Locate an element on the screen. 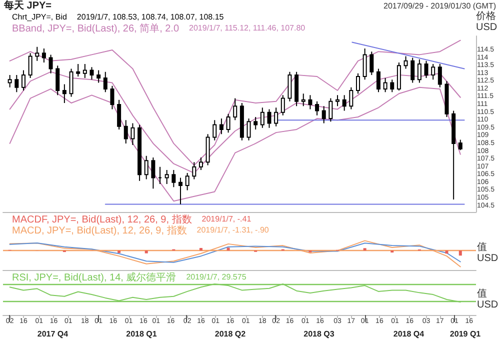 Image resolution: width=500 pixels, height=347 pixels. y-axis-title: 价格 USD is located at coordinates (486, 21).